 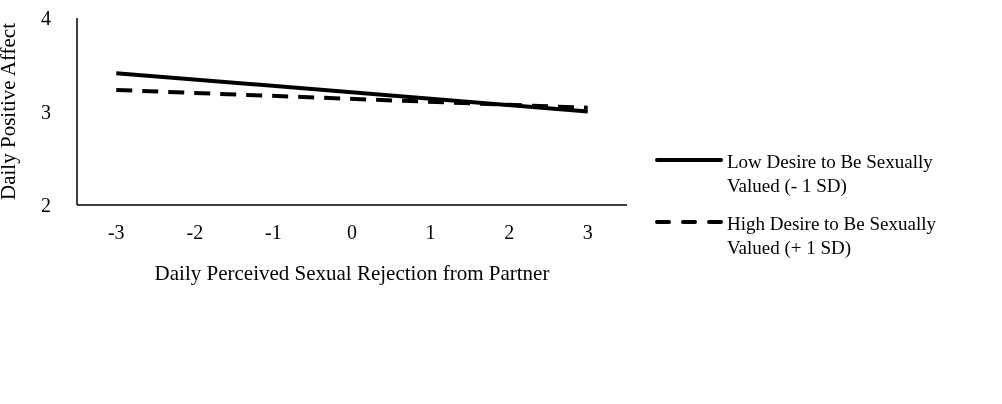 What do you see at coordinates (587, 232) in the screenshot?
I see `x-tick-label: 3` at bounding box center [587, 232].